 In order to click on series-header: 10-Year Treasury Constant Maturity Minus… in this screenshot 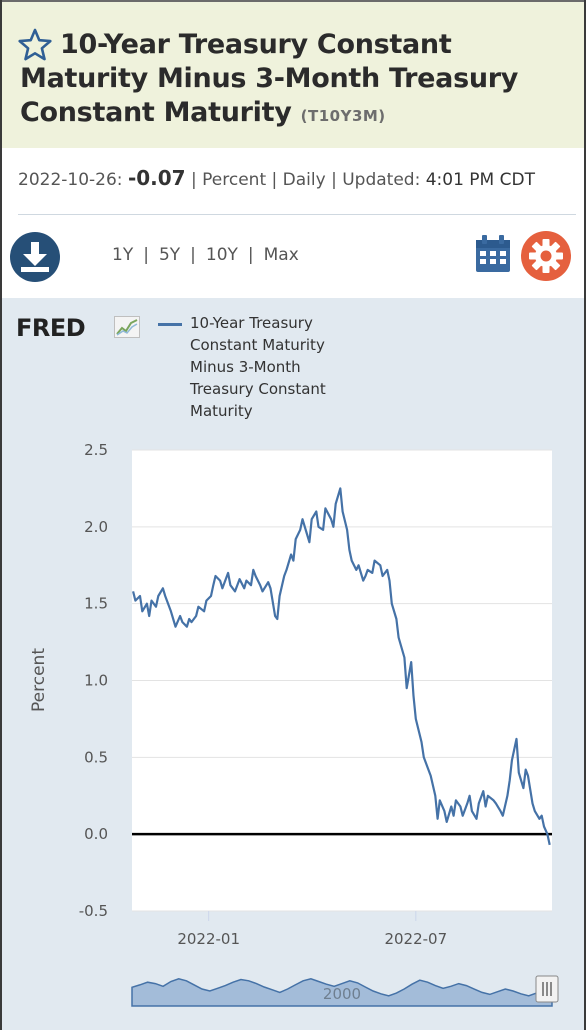, I will do `click(293, 74)`.